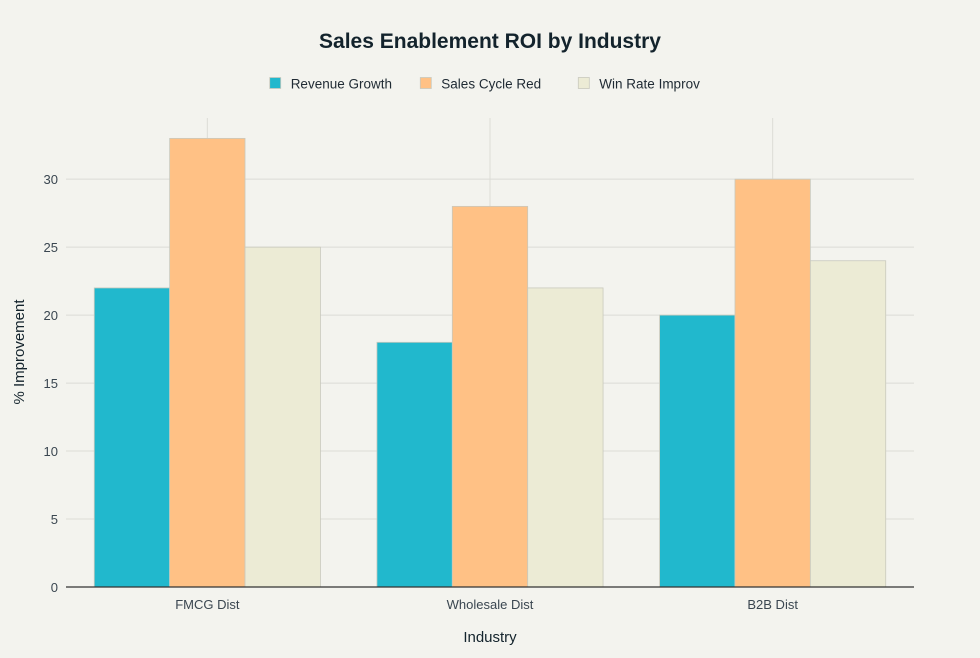  I want to click on bar-sales-cycle-red-wholesale-dist, so click(490, 396).